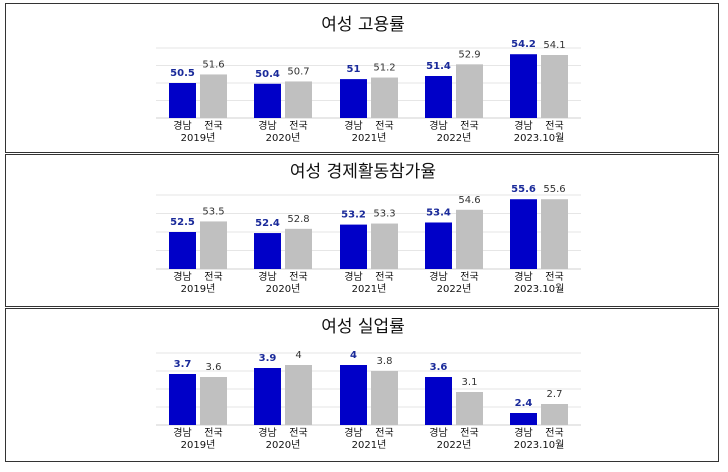 This screenshot has width=728, height=472. What do you see at coordinates (438, 212) in the screenshot?
I see `data-label: 53.4` at bounding box center [438, 212].